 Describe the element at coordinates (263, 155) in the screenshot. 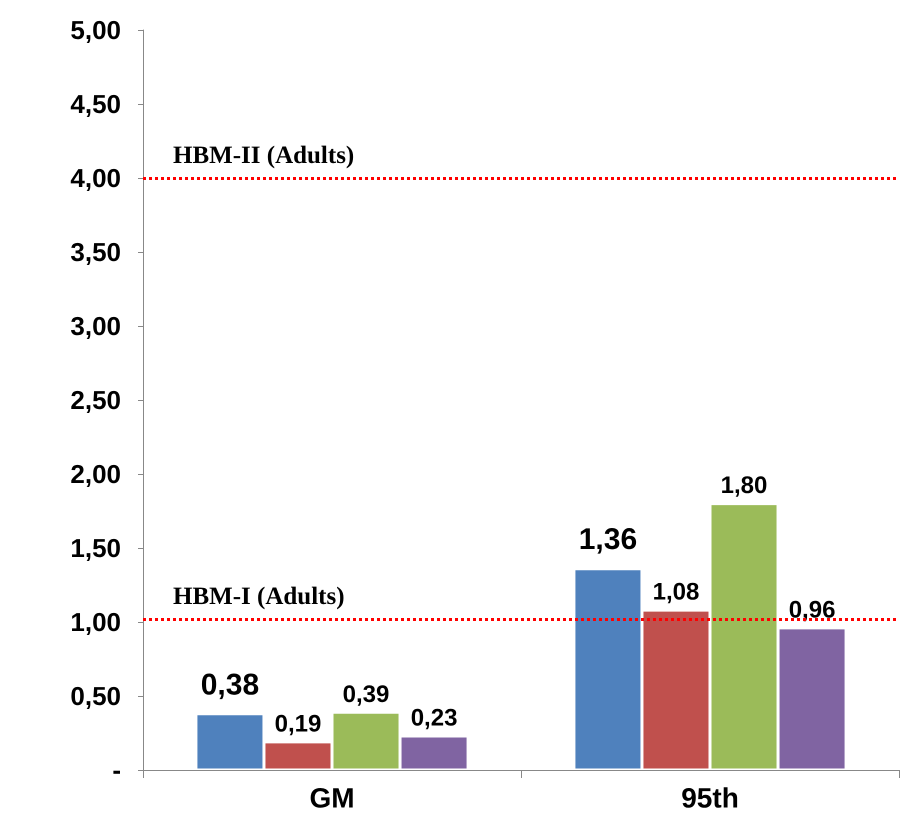

I see `ref-line-label: HBM-II (Adults)` at that location.